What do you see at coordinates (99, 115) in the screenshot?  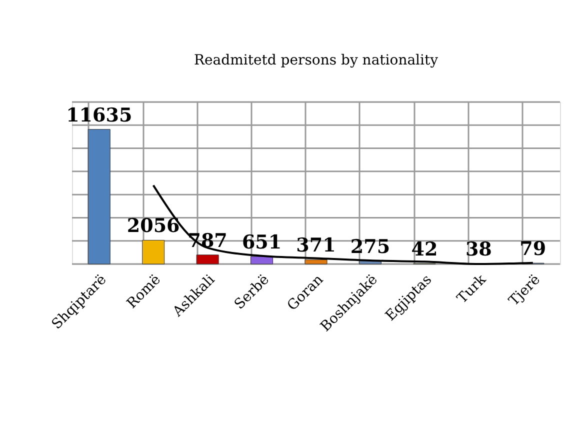 I see `data-label: 11635` at bounding box center [99, 115].